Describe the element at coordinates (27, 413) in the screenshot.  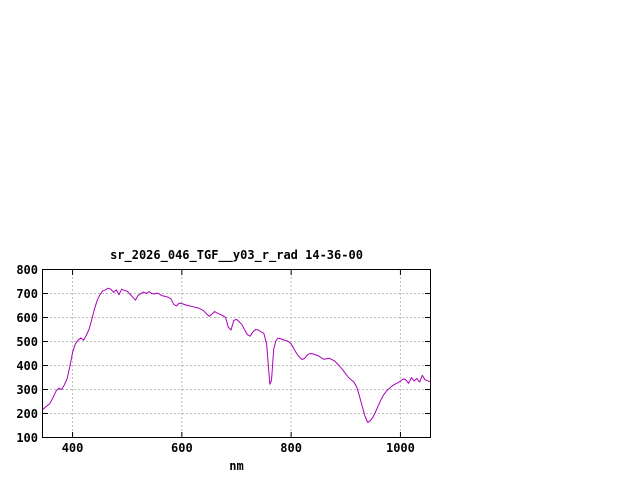
I see `y-tick-label: 200` at that location.